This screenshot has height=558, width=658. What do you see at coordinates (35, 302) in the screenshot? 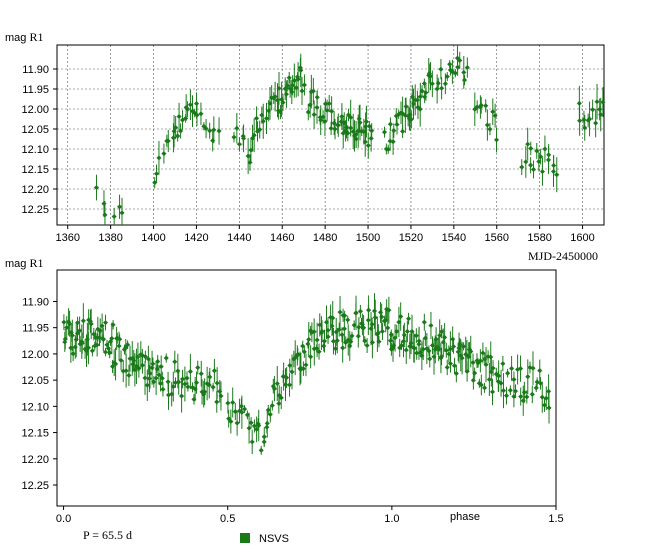
I see `y-tick-label: 11.90` at bounding box center [35, 302].